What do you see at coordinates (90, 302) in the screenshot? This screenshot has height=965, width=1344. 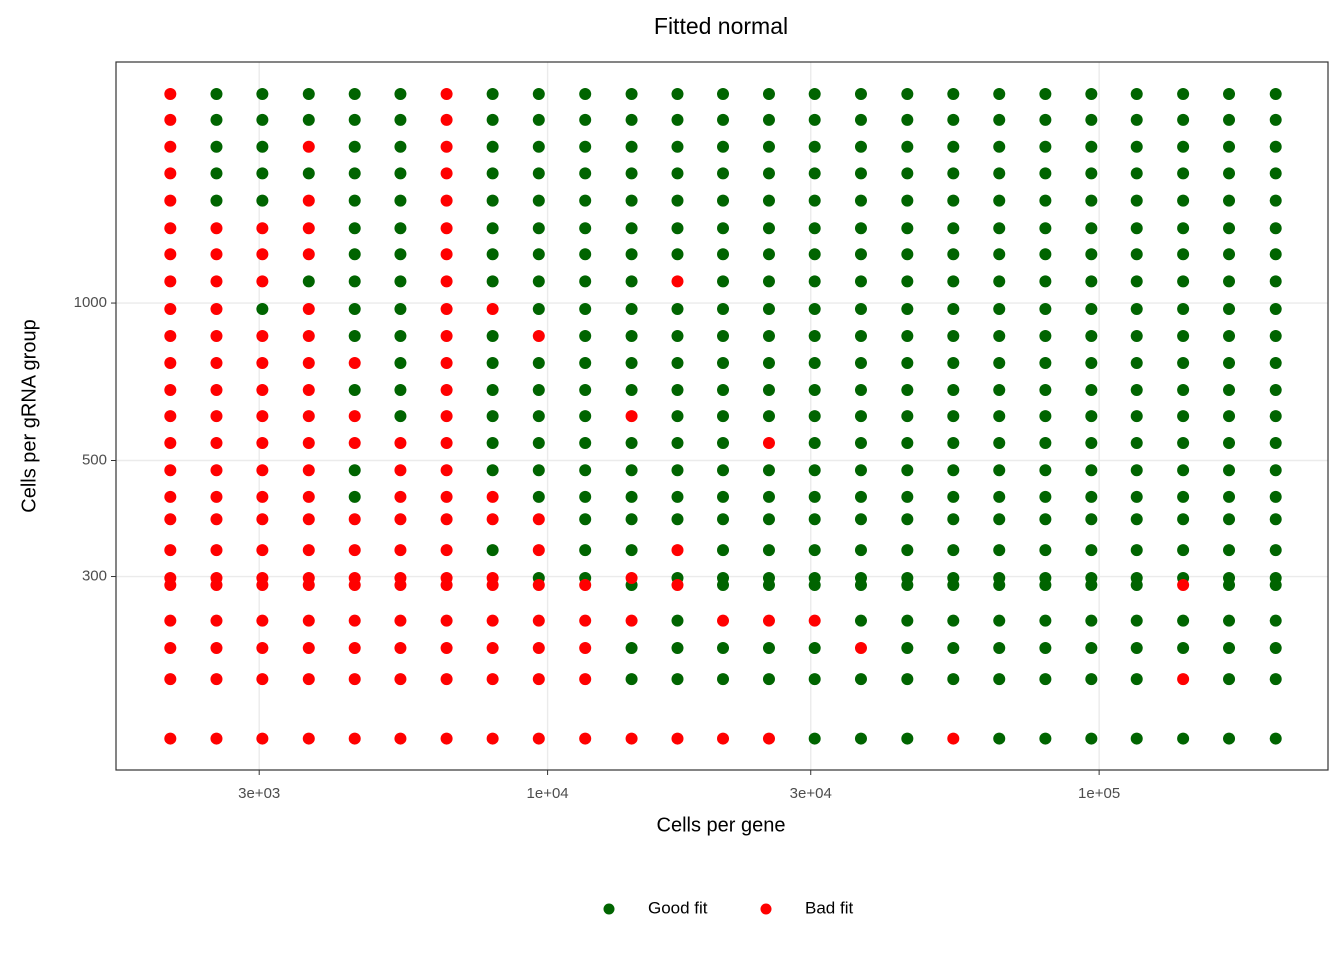 I see `y-tick-label: 1000` at bounding box center [90, 302].